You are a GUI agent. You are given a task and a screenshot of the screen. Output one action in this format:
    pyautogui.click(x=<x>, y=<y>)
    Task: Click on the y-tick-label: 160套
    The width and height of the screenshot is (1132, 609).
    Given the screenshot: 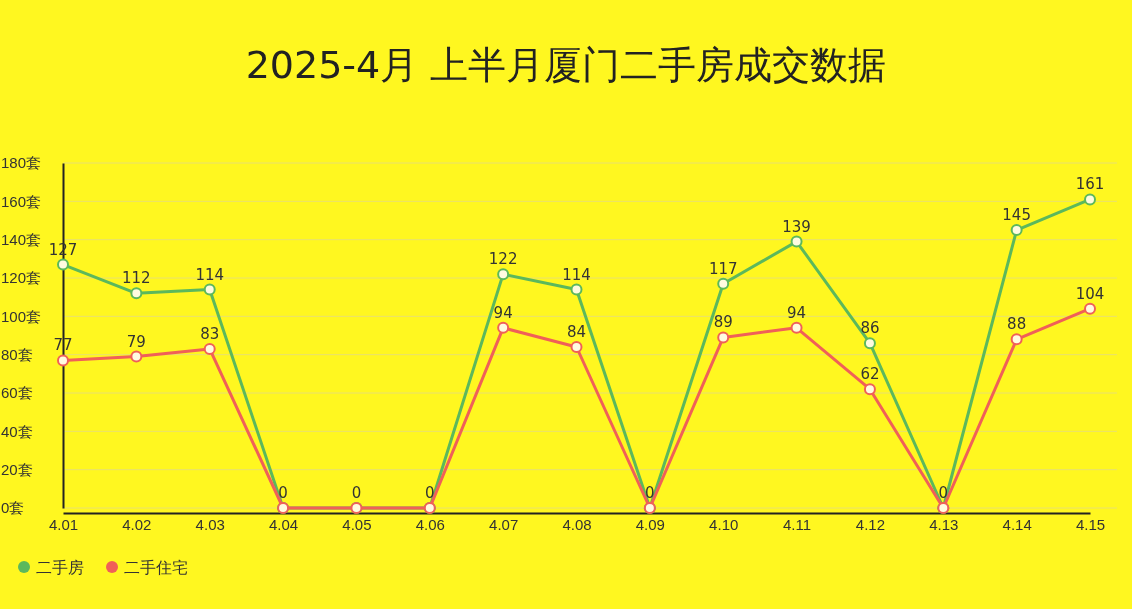 What is the action you would take?
    pyautogui.click(x=21, y=201)
    